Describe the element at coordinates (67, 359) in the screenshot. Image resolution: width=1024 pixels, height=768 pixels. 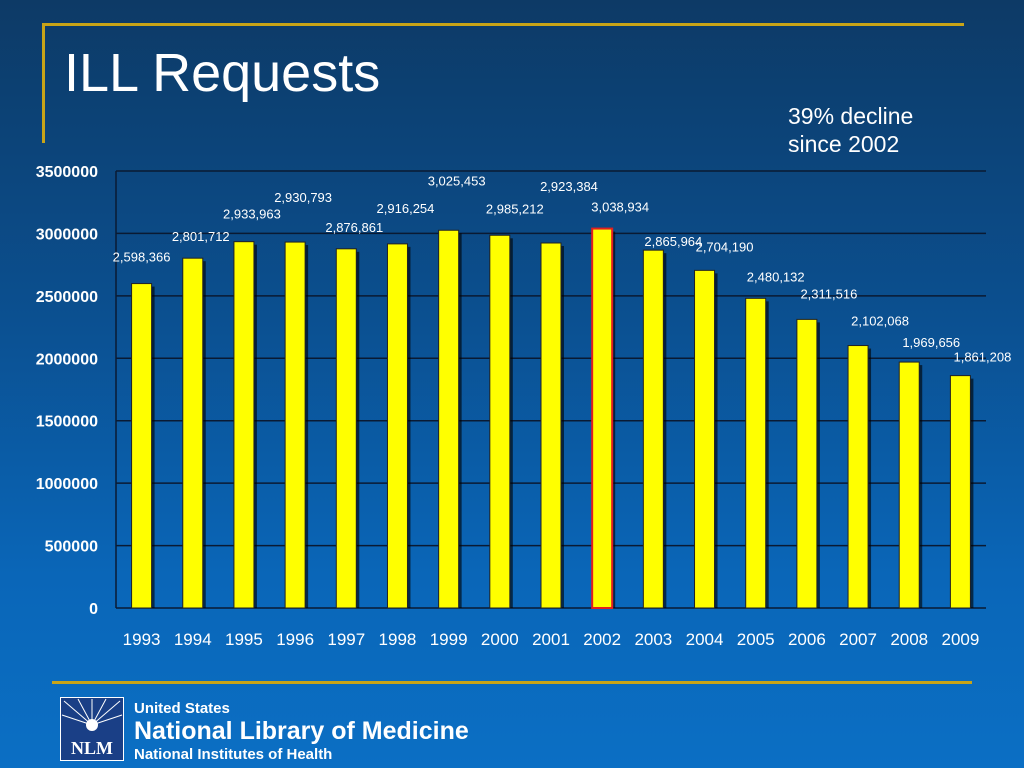
I see `y-tick-label: 2000000` at that location.